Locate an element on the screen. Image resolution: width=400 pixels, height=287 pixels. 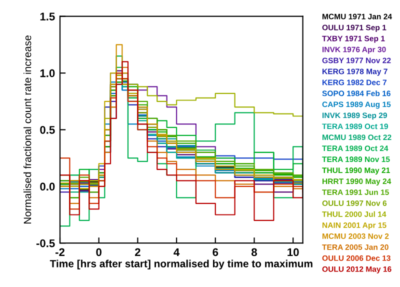
x-tick-label: 8 is located at coordinates (254, 252).